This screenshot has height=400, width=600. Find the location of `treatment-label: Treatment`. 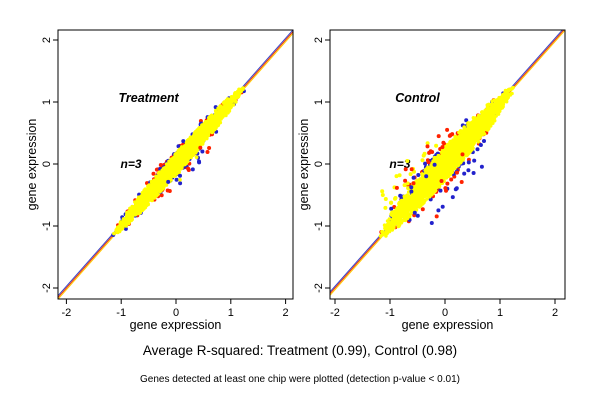

treatment-label: Treatment is located at coordinates (148, 98).